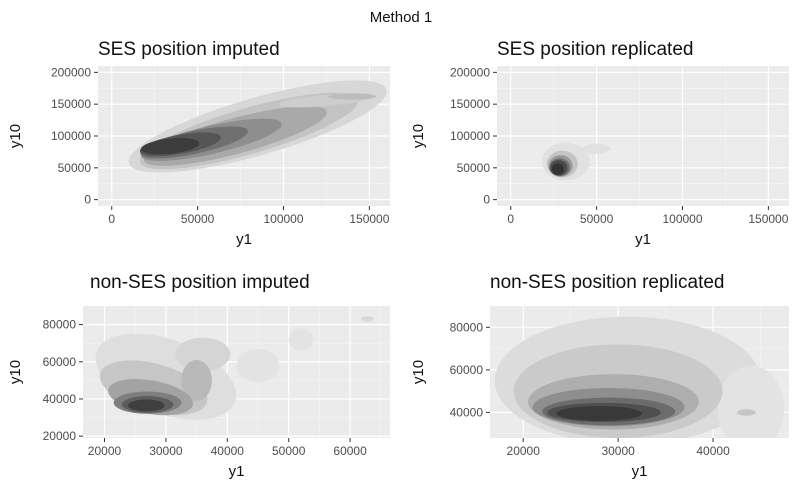 Image resolution: width=802 pixels, height=495 pixels. I want to click on figure-title: Method 1, so click(401, 17).